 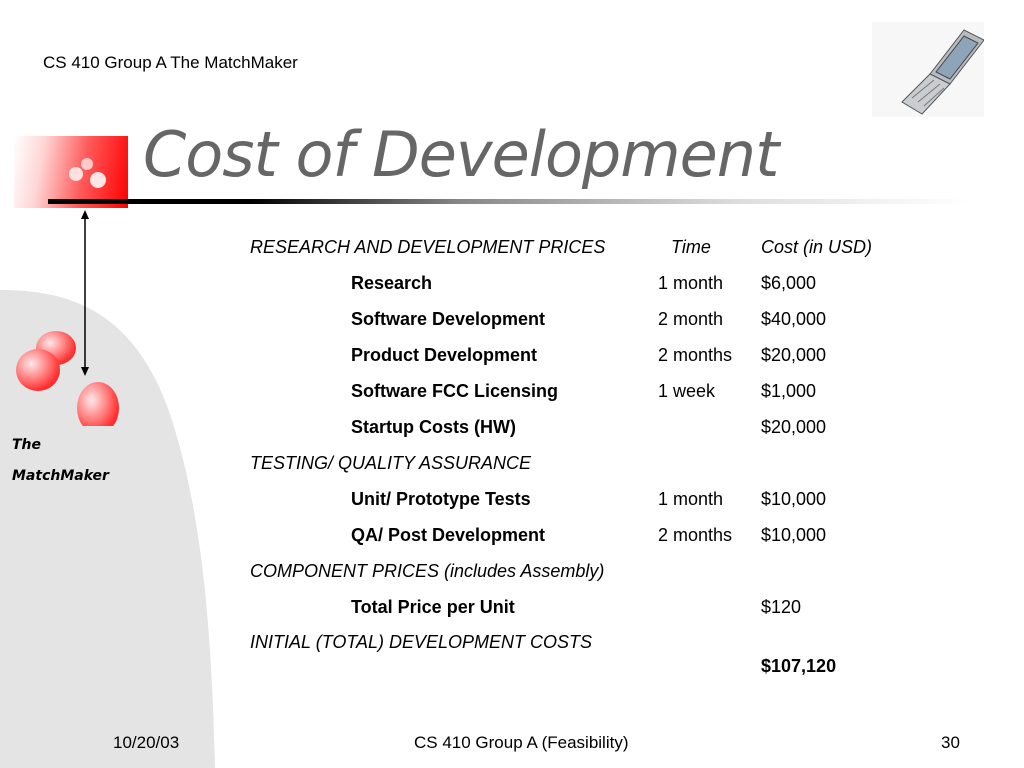 I want to click on page-title: Cost of Development, so click(x=461, y=154).